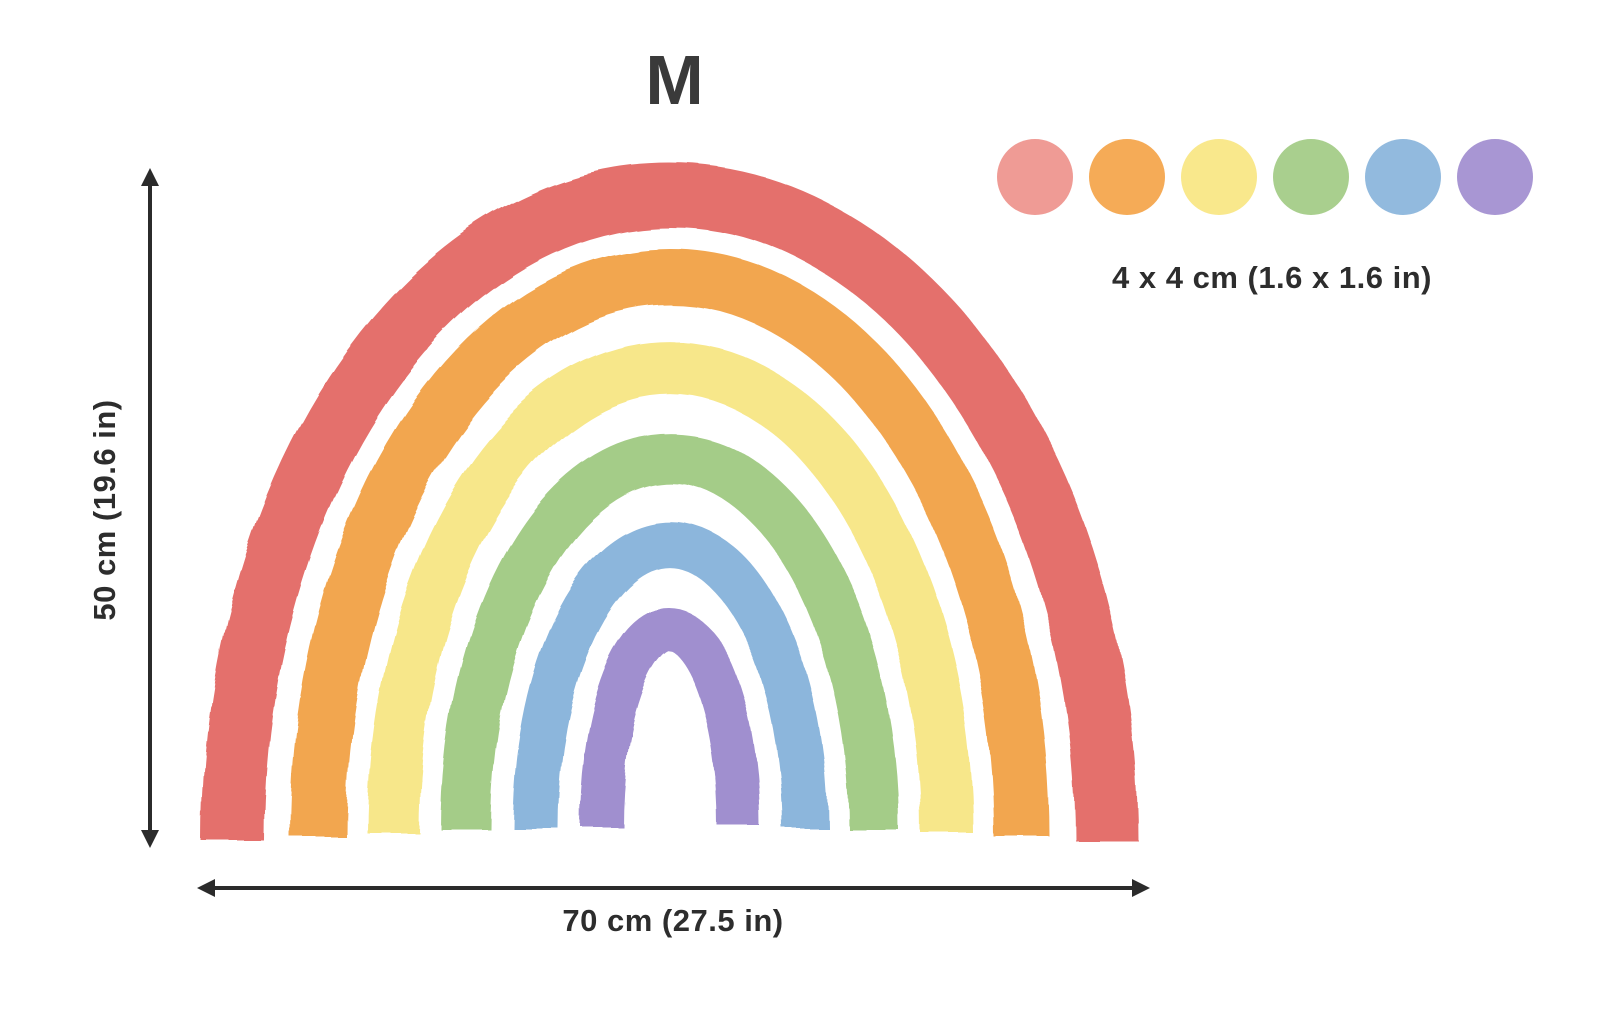  I want to click on height-arrow, so click(150, 508).